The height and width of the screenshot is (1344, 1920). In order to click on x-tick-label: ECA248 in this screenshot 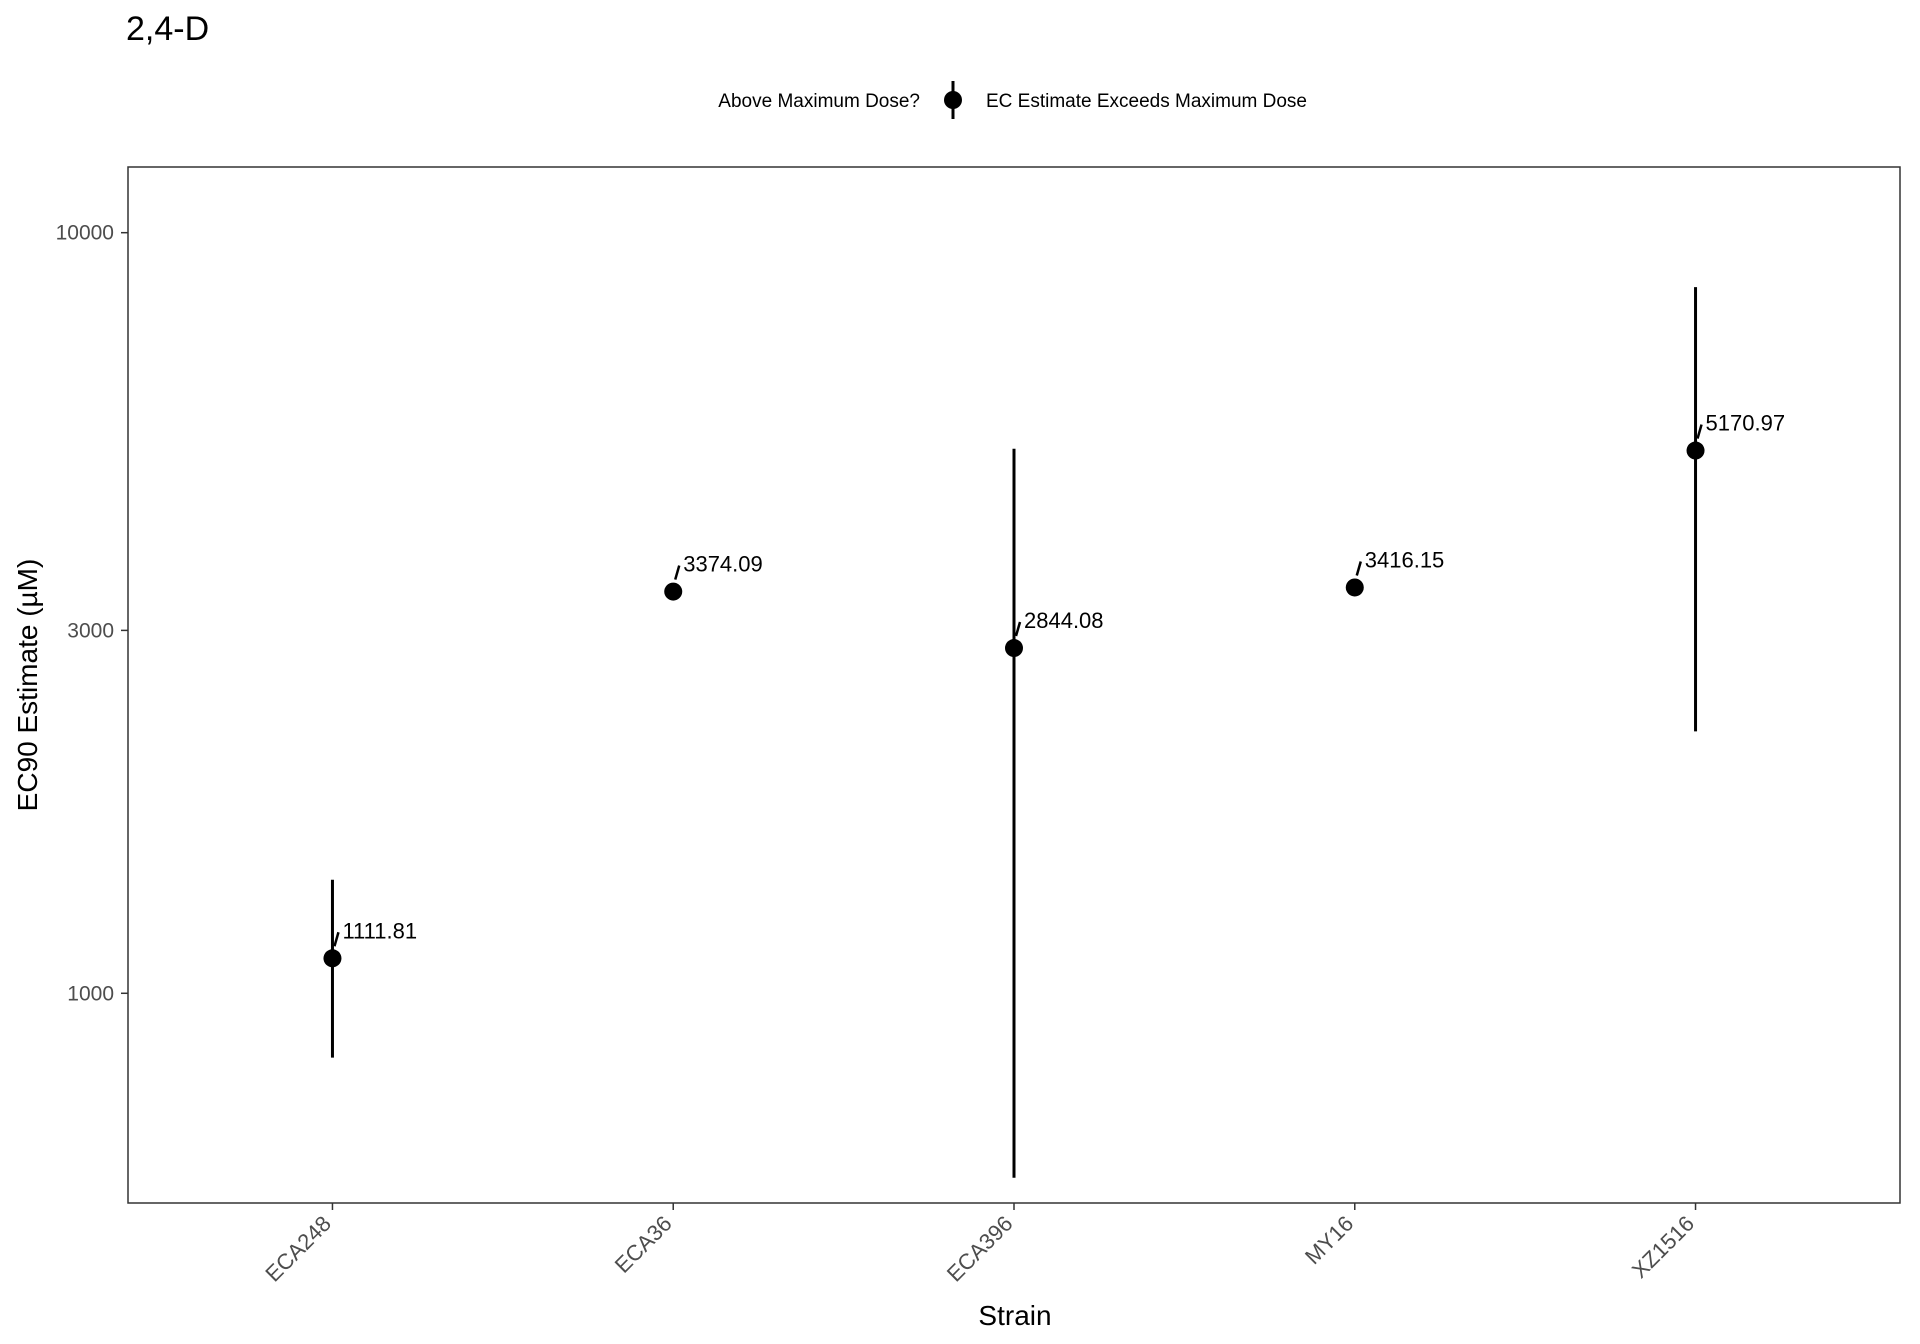, I will do `click(298, 1249)`.